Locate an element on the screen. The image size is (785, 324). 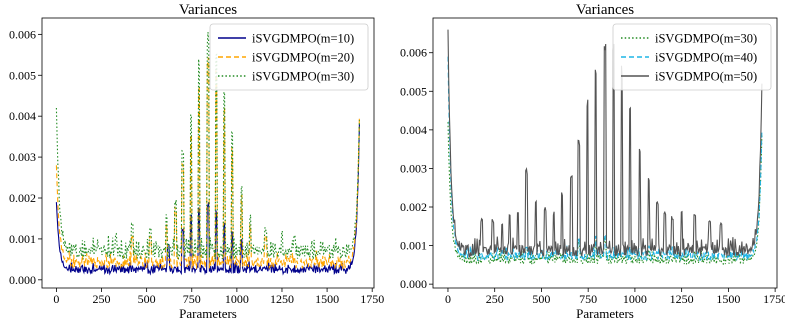
legend-label: iSVGDMPO(m=20) is located at coordinates (303, 58).